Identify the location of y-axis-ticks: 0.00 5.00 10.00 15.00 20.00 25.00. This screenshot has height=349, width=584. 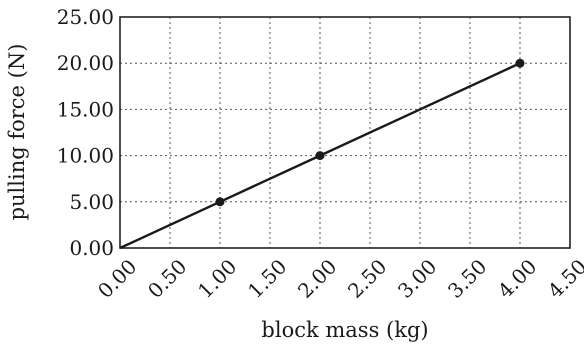
(85, 132).